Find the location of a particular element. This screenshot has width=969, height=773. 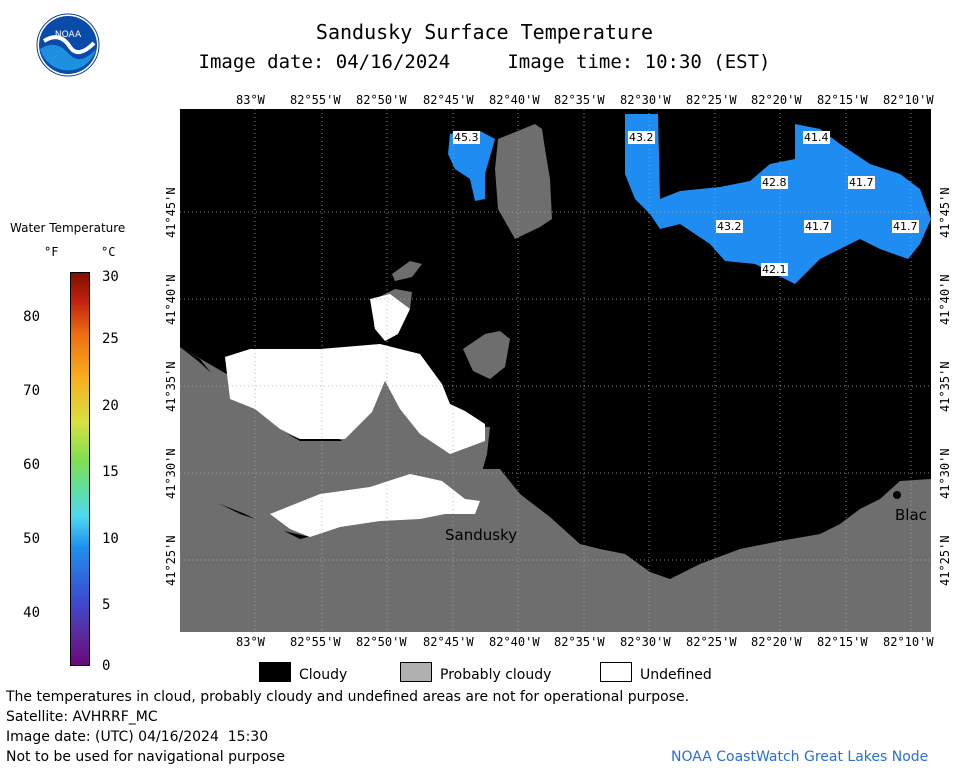

lat-label-right: 41°35'N is located at coordinates (945, 386).